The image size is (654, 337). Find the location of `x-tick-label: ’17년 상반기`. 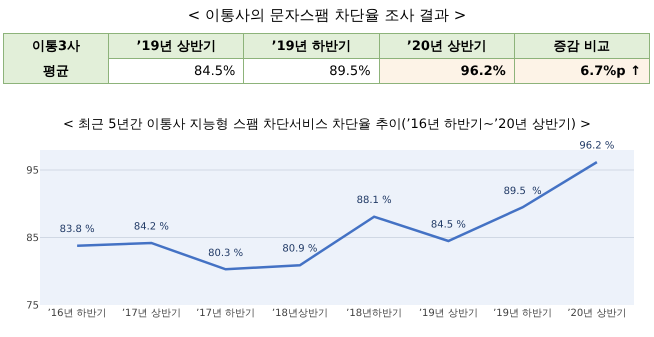

x-tick-label: ’17년 상반기 is located at coordinates (151, 313).